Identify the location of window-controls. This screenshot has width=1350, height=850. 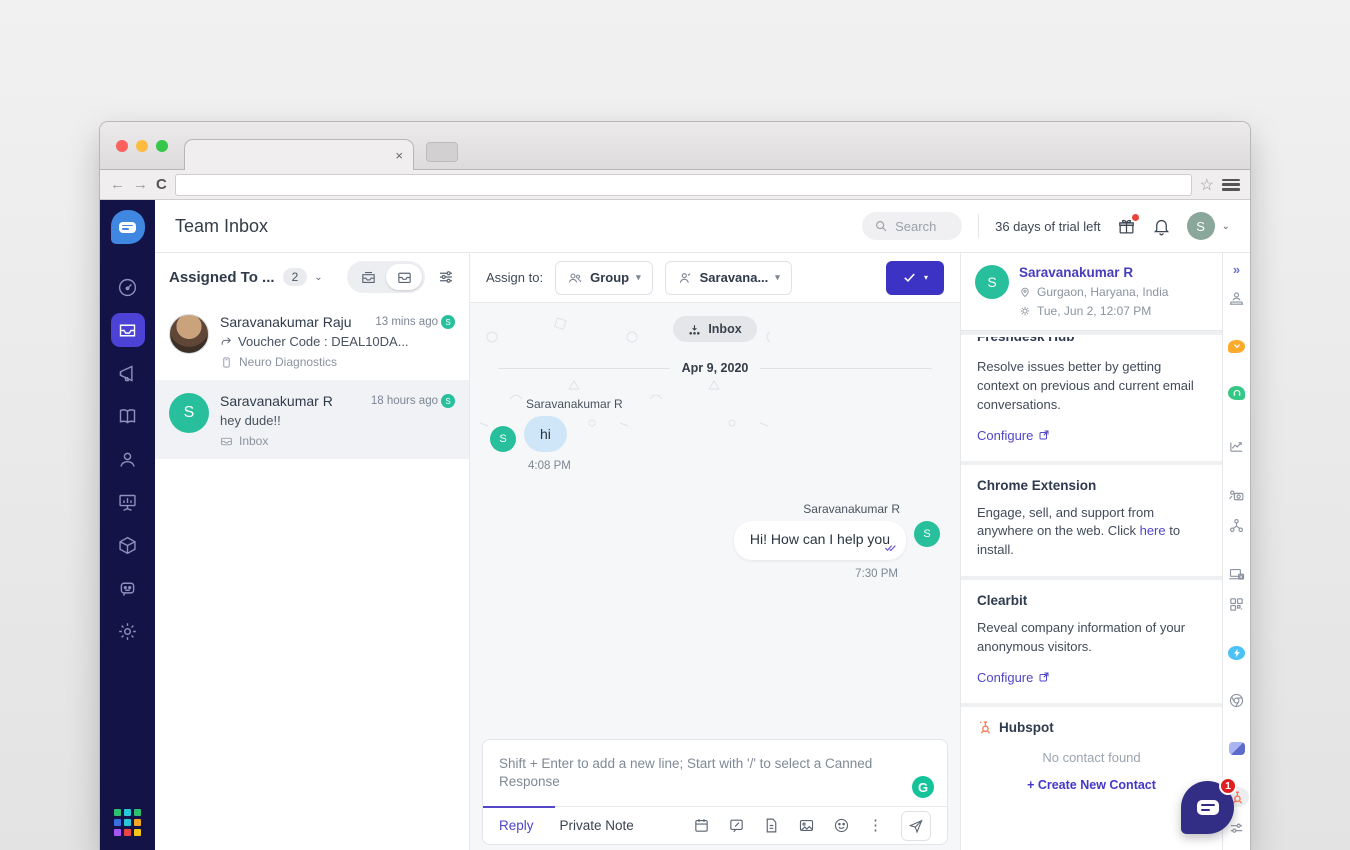
(142, 146).